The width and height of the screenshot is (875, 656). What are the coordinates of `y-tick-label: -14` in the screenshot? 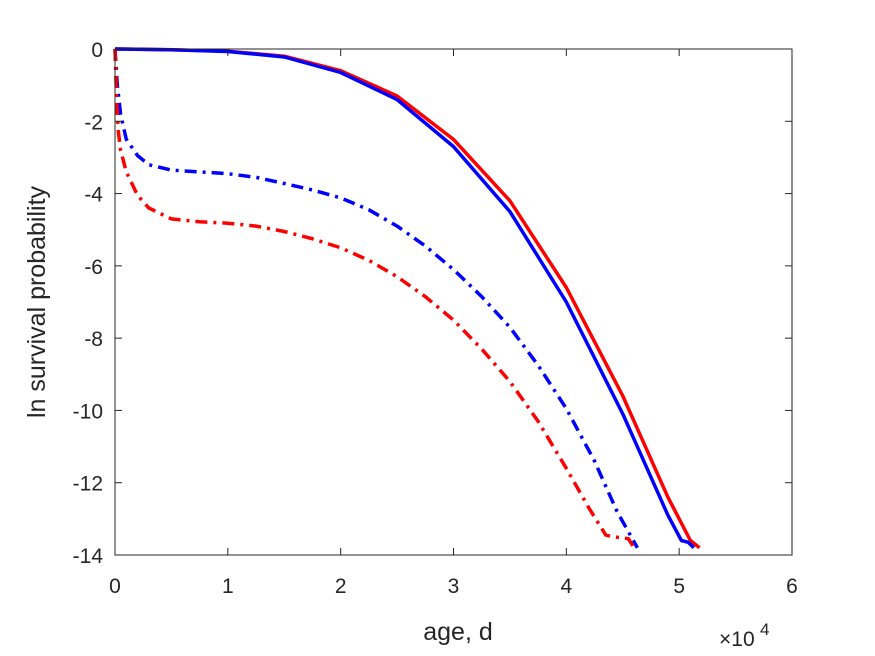 It's located at (88, 556).